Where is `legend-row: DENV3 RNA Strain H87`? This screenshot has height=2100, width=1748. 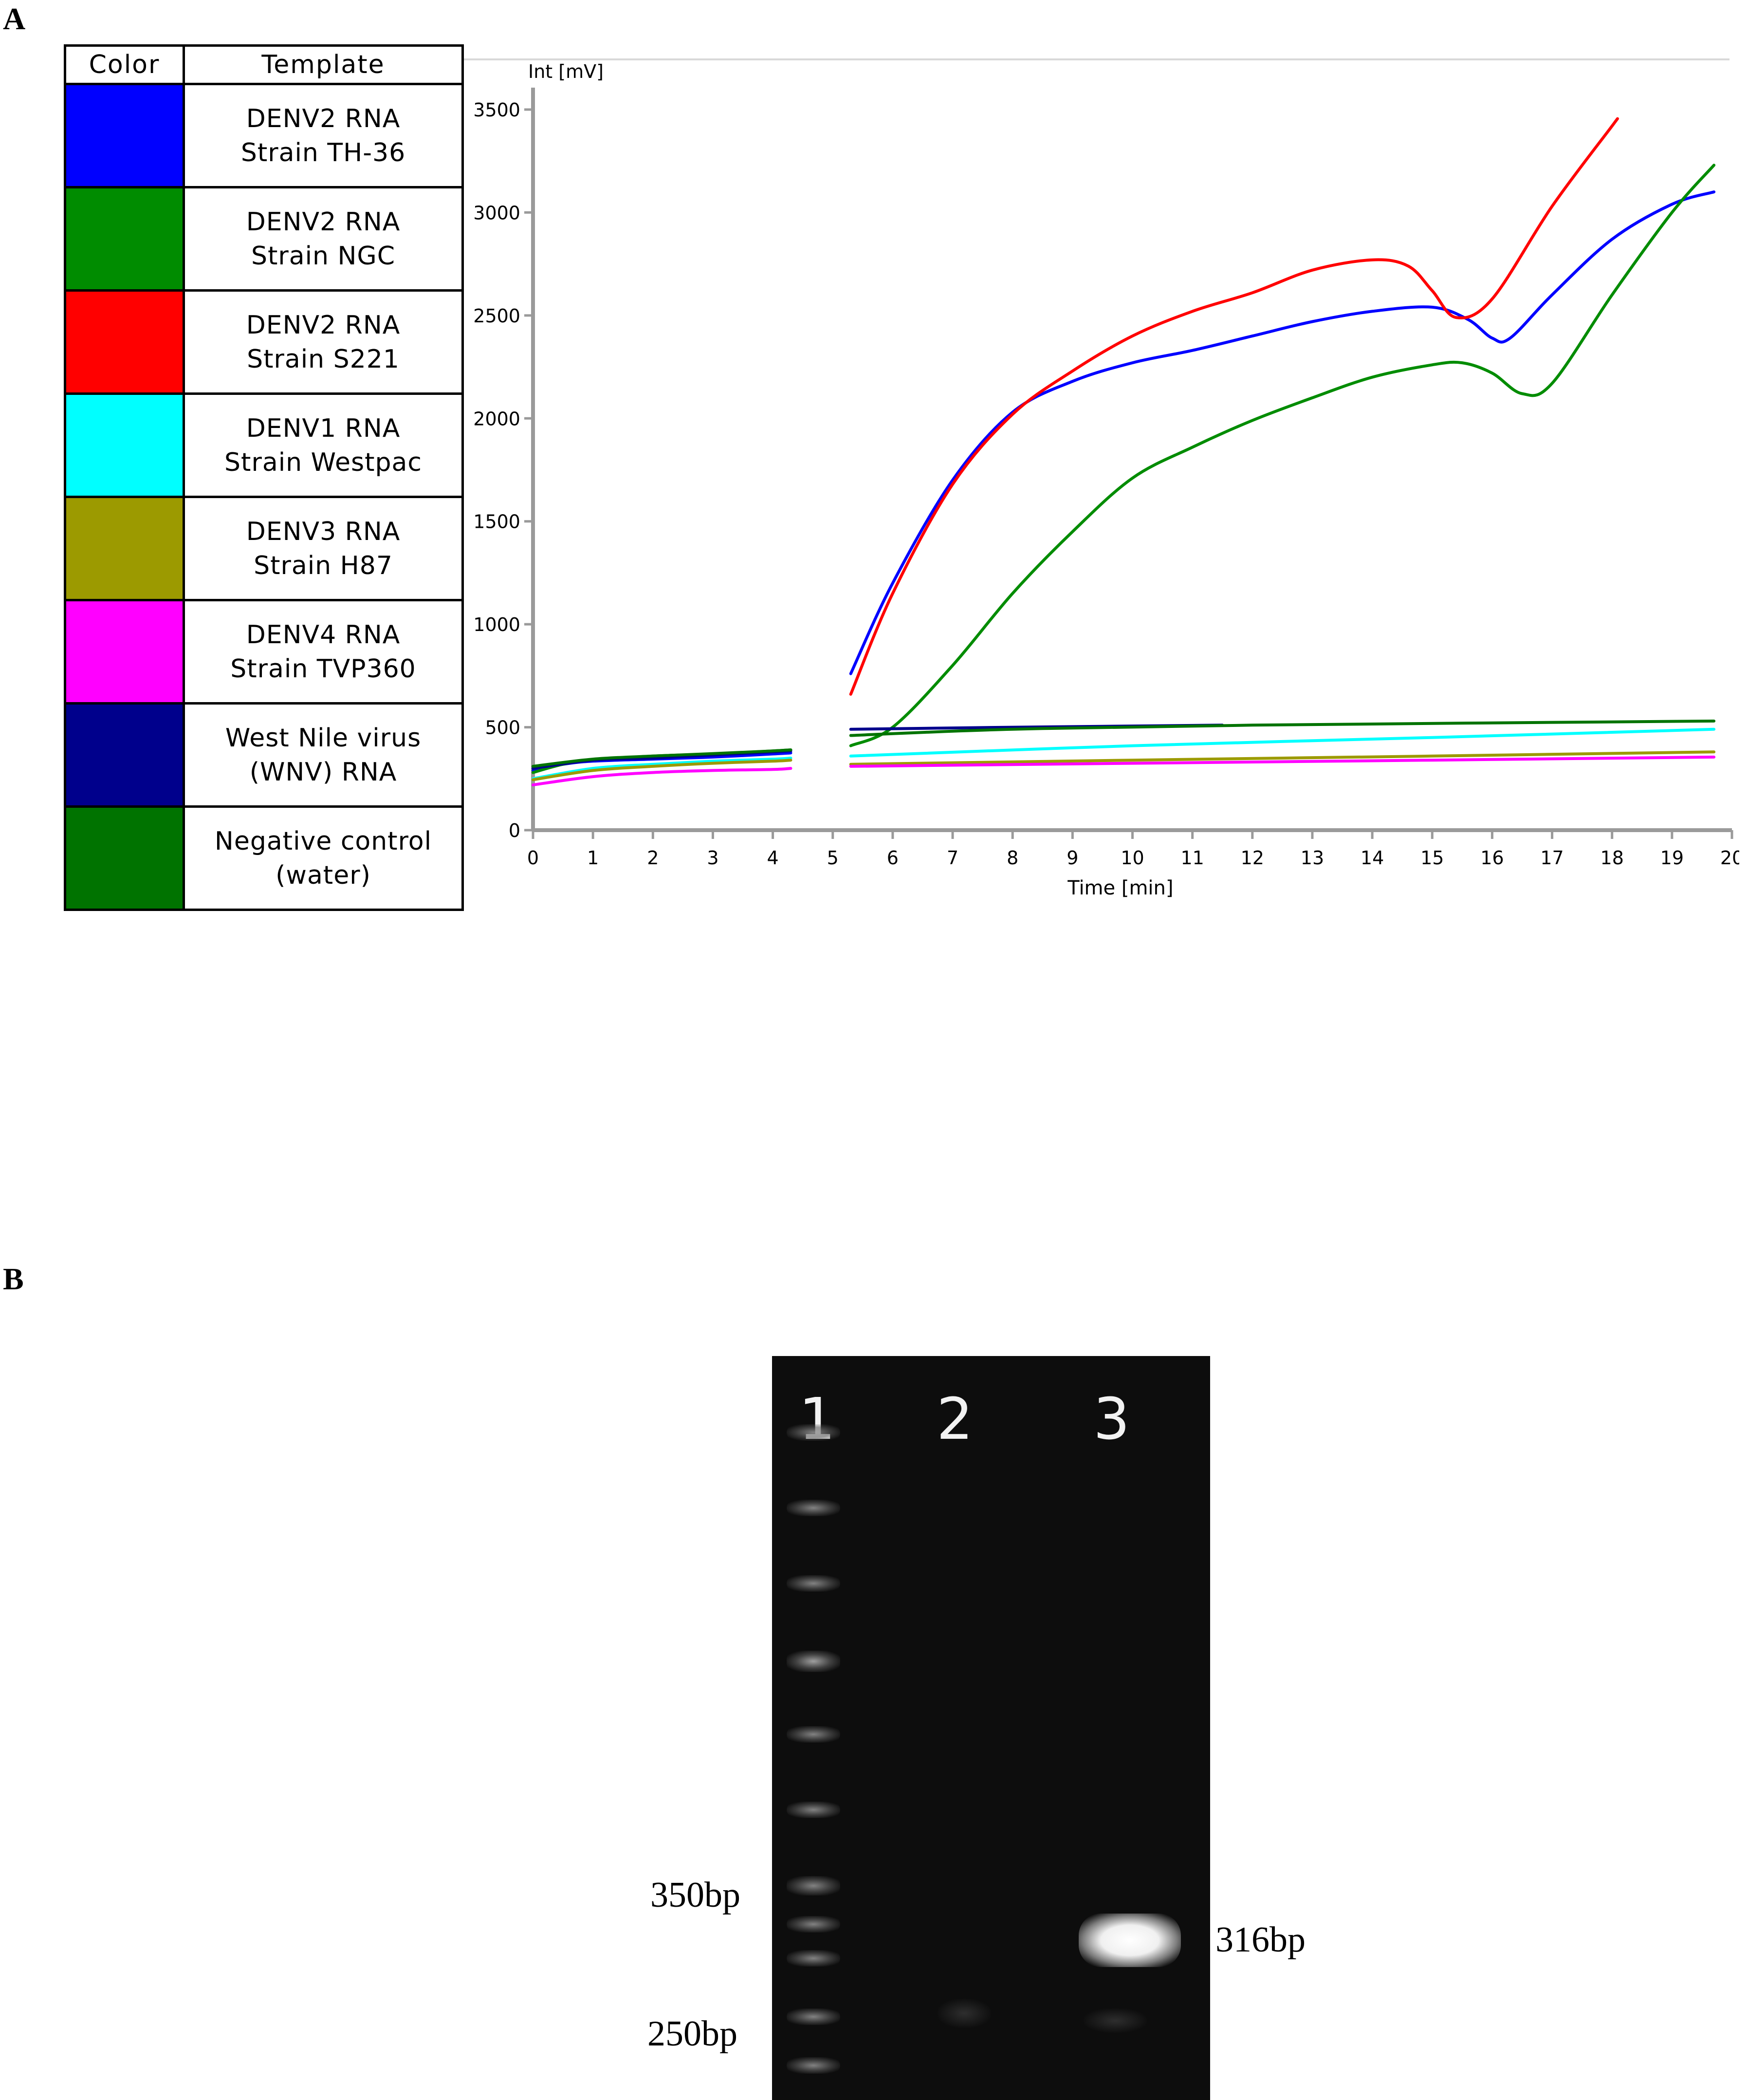
legend-row: DENV3 RNA Strain H87 is located at coordinates (264, 549).